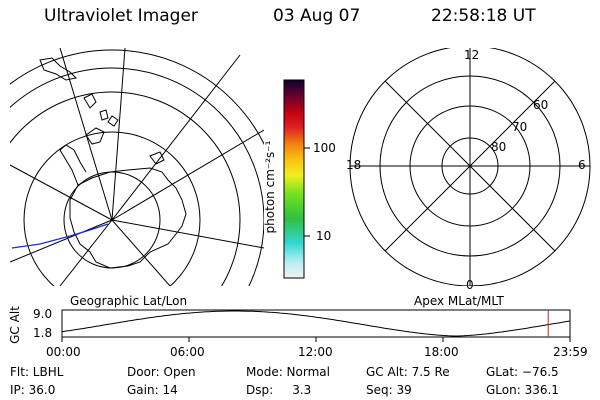  What do you see at coordinates (354, 165) in the screenshot?
I see `mlt-label-18: 18` at bounding box center [354, 165].